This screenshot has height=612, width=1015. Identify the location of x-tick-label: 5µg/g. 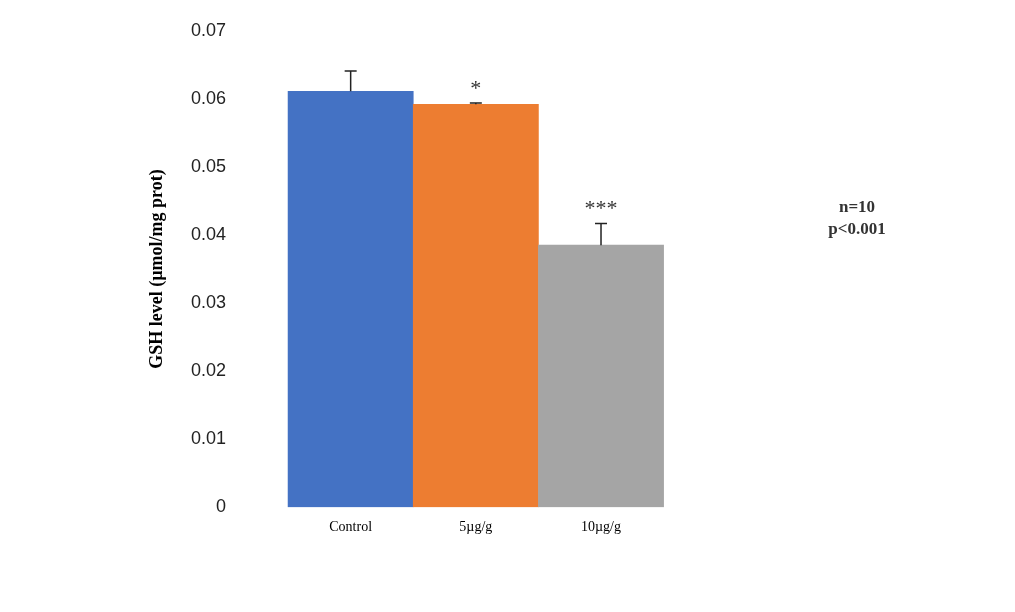
(476, 527).